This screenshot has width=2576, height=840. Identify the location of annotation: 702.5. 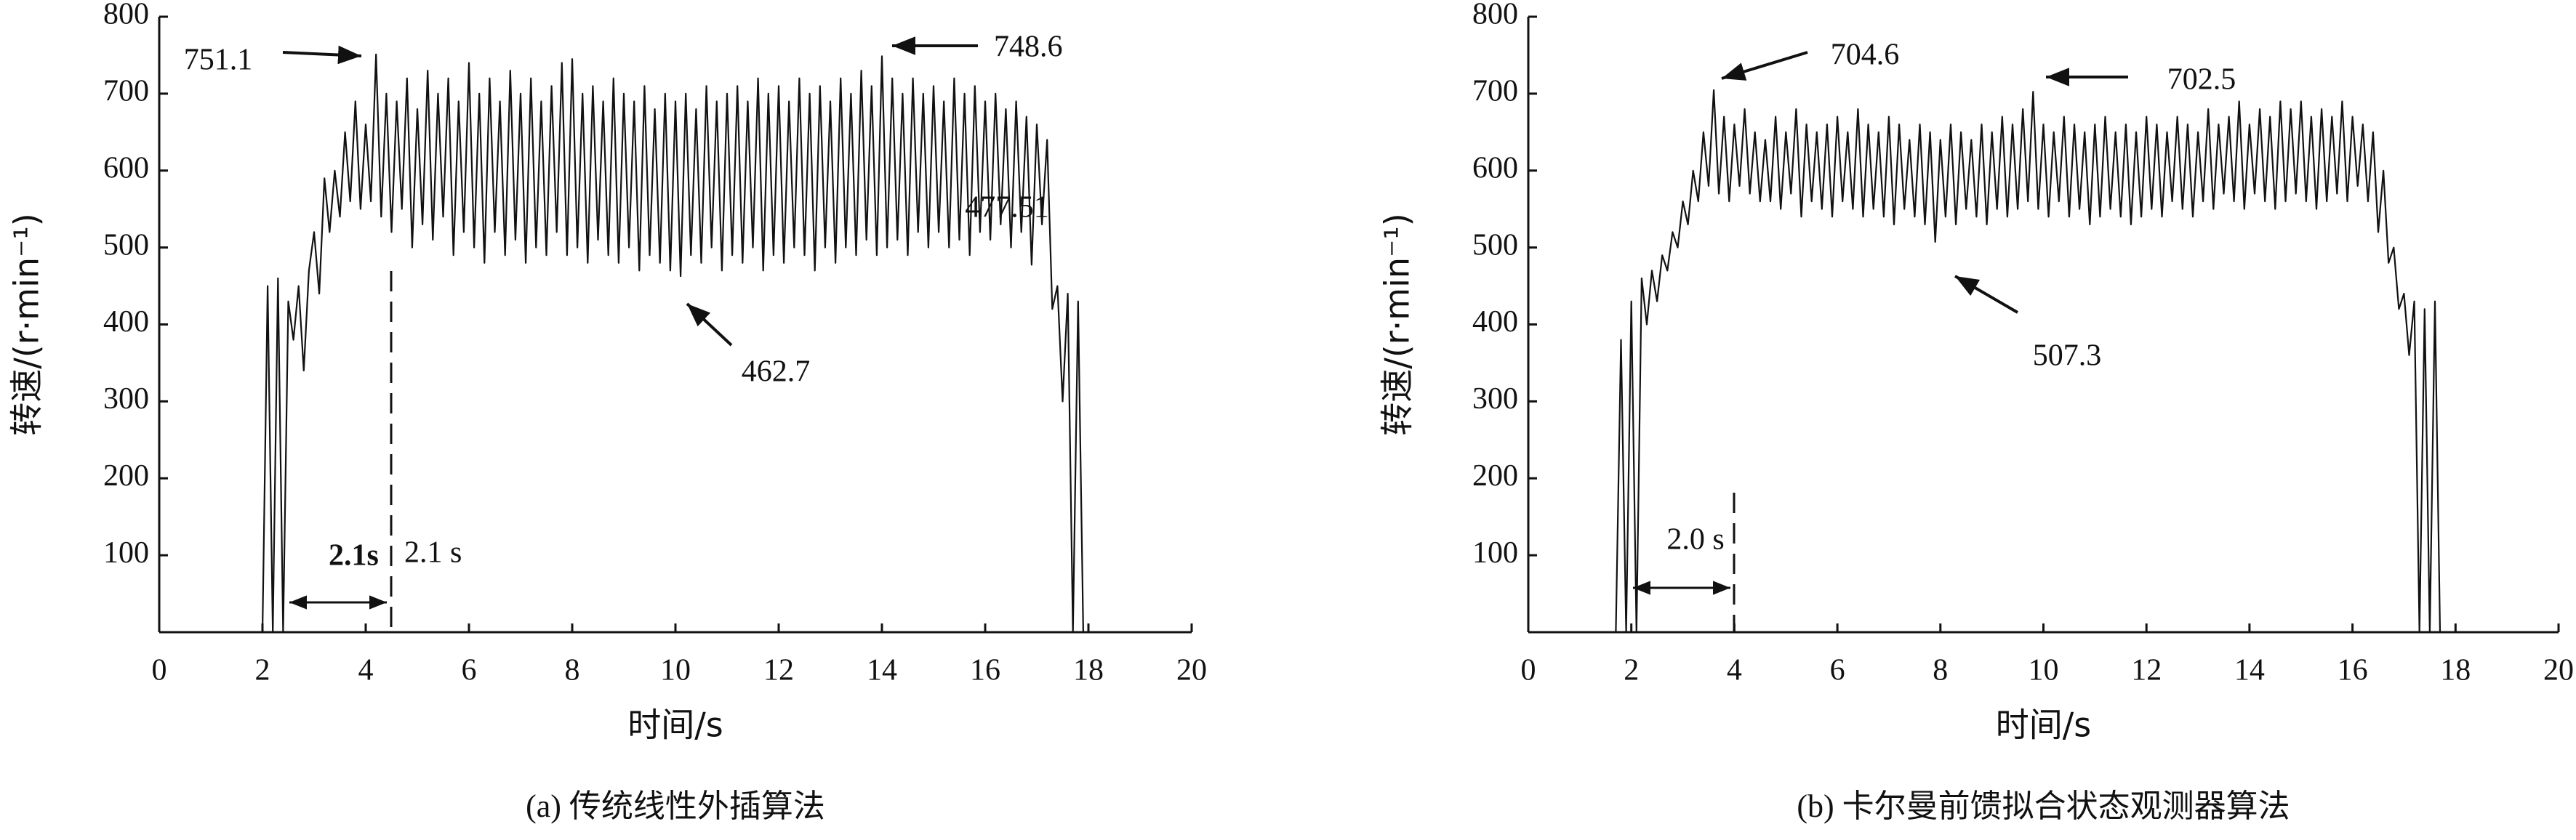
(2201, 80).